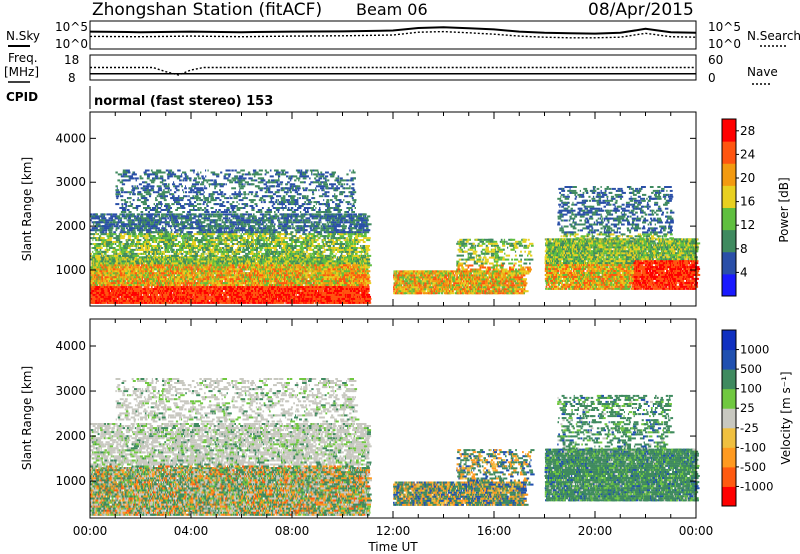 The height and width of the screenshot is (554, 800). Describe the element at coordinates (403, 35) in the screenshot. I see `noise-panel: 10^5 10^0 10^5 10^0 N.Sky N.Search` at that location.